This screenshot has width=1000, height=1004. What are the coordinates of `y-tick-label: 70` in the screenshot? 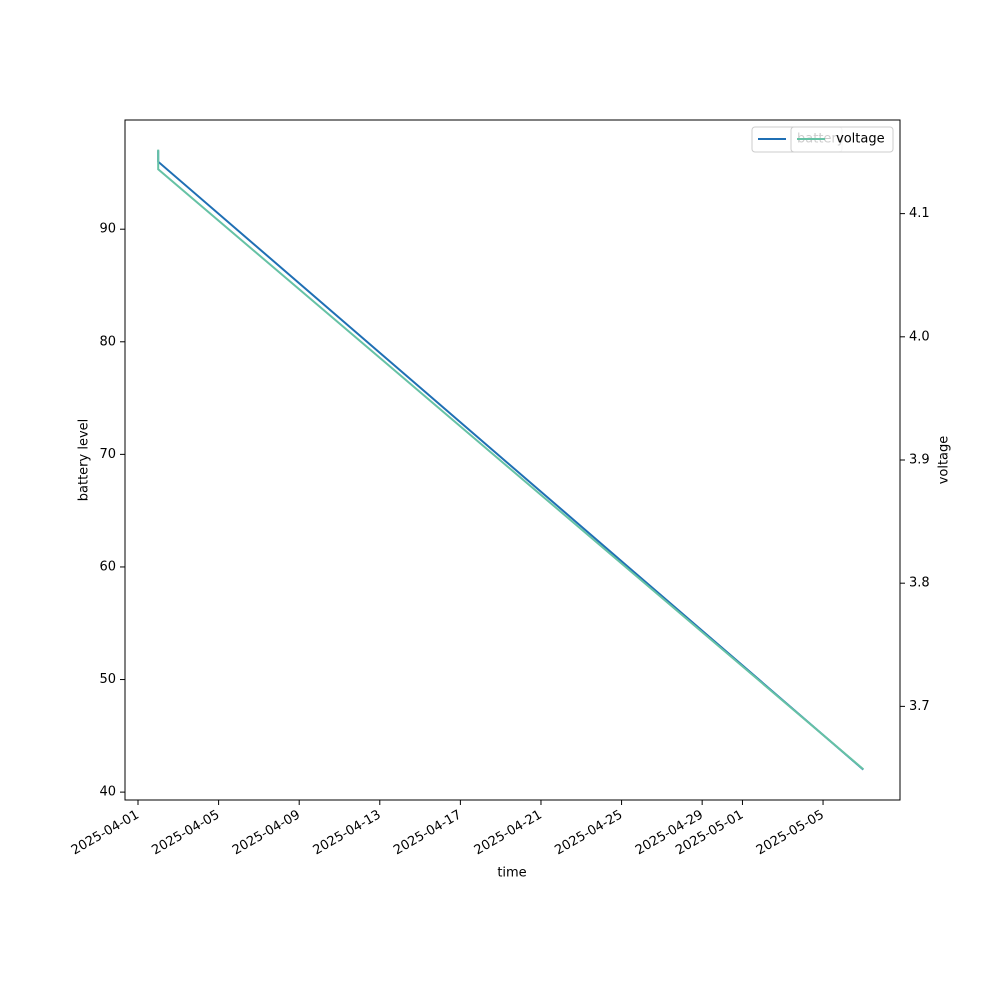 It's located at (107, 454).